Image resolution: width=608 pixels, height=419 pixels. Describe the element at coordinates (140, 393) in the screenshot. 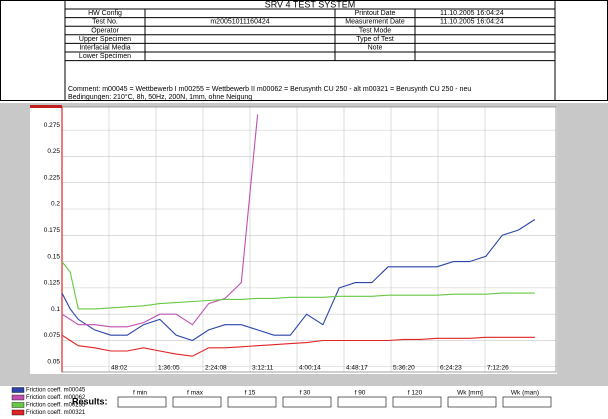

I see `result-label: f min` at that location.